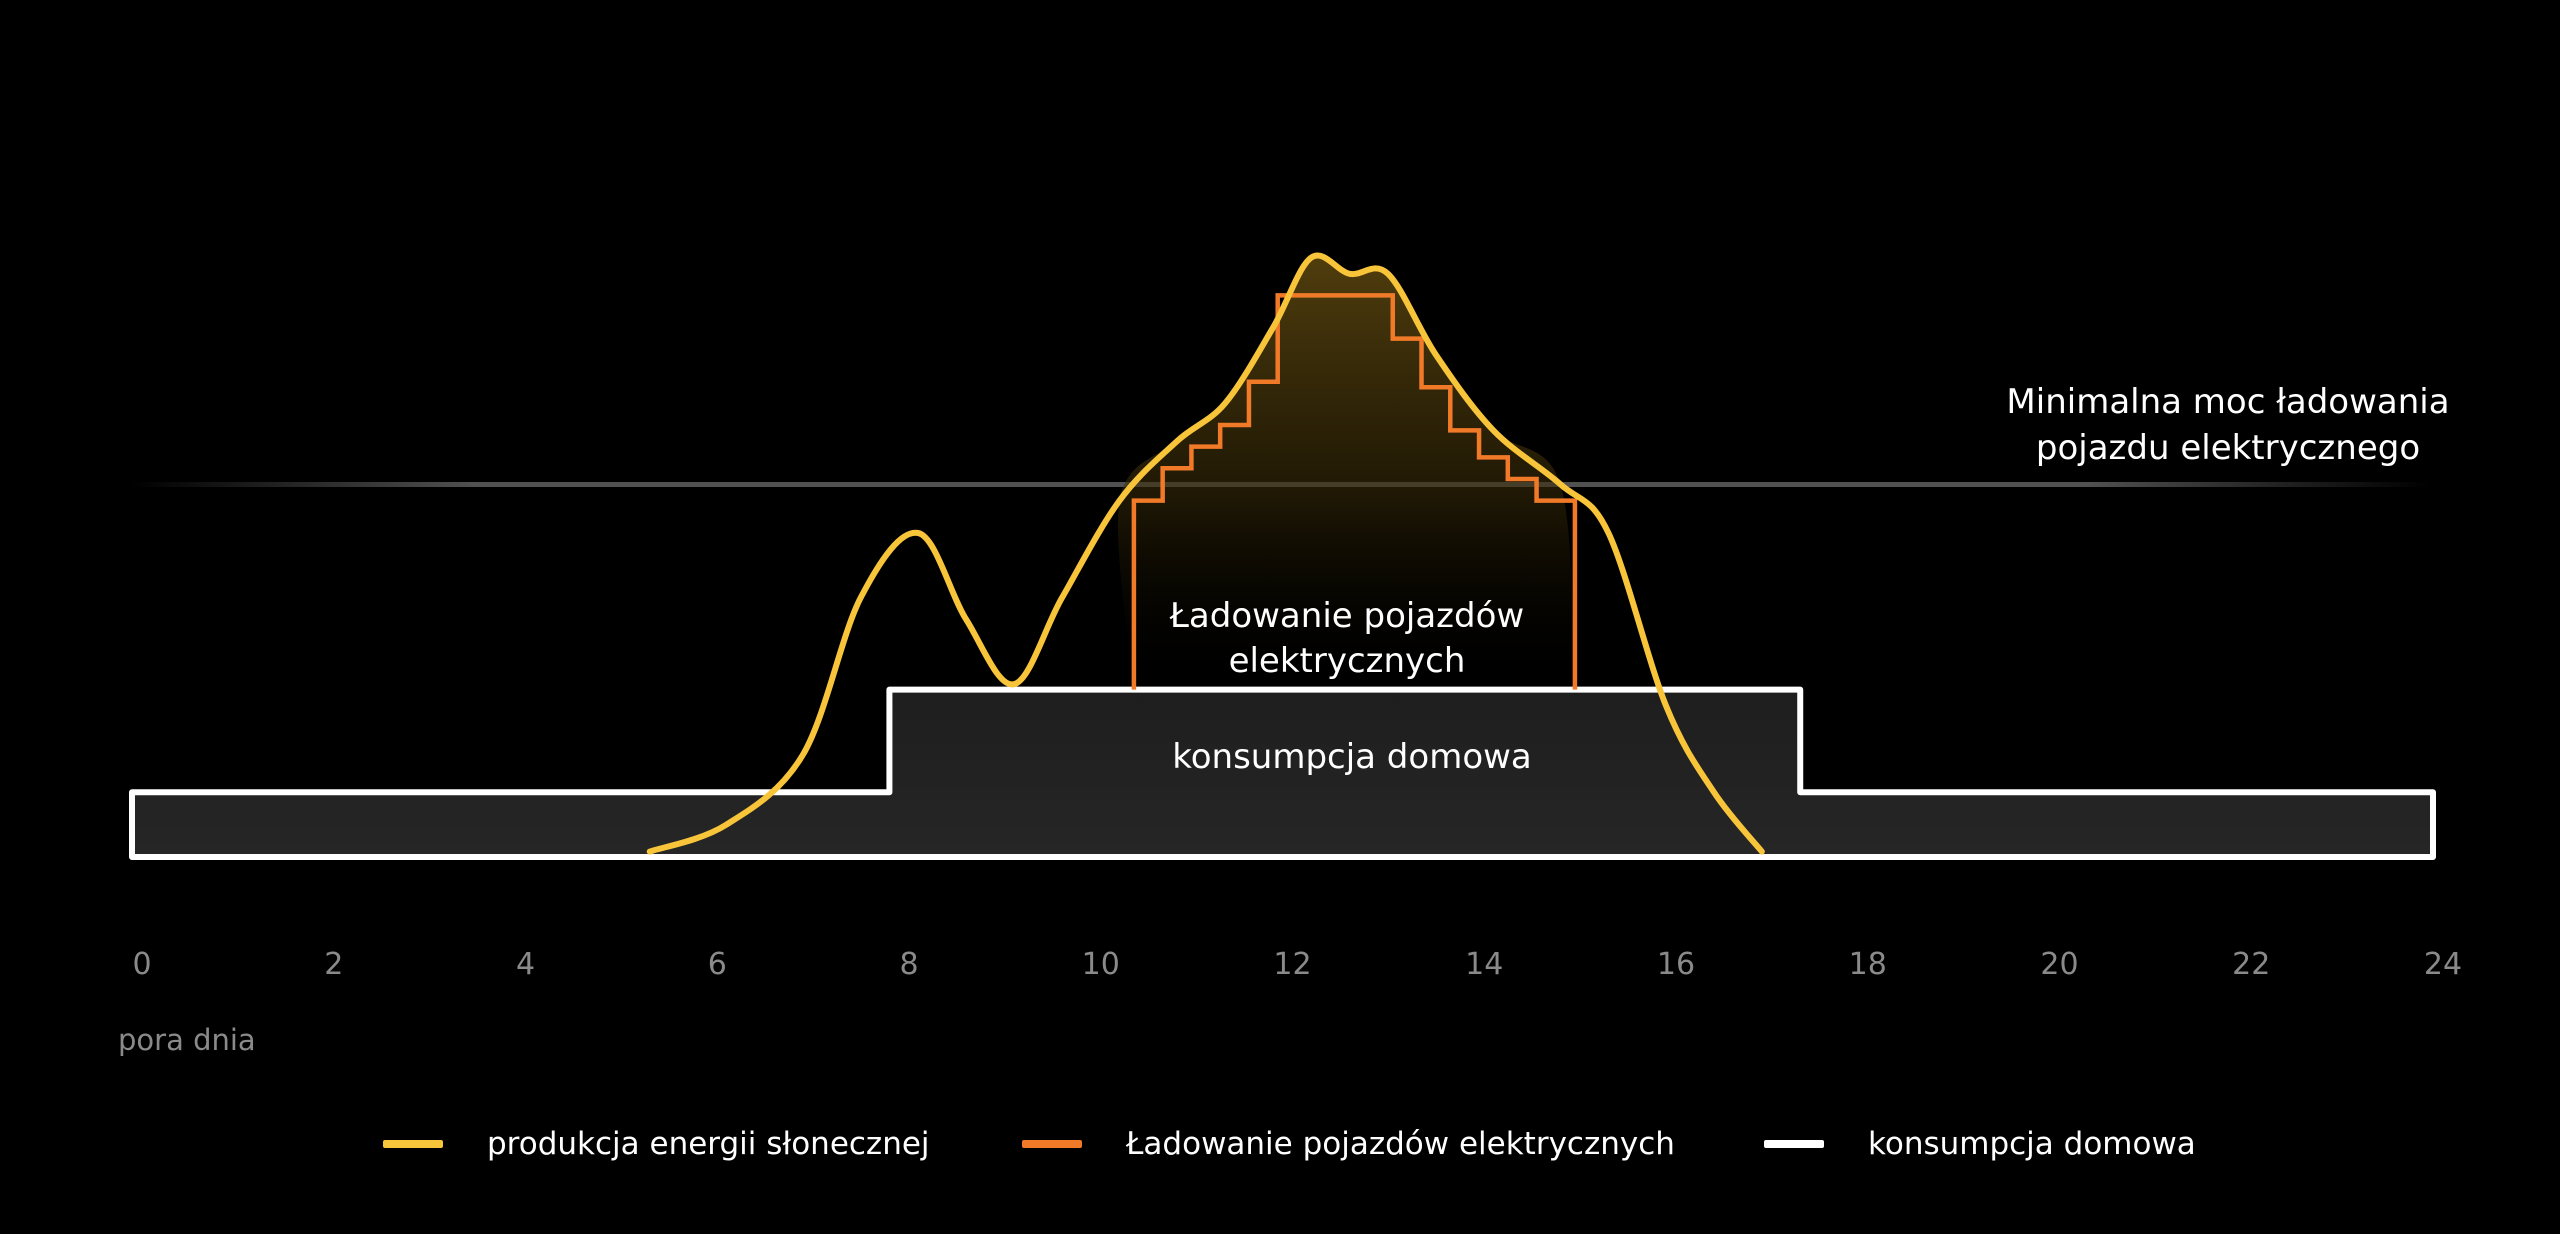 This screenshot has width=2560, height=1234. Describe the element at coordinates (2228, 448) in the screenshot. I see `threshold-label-line2: pojazdu elektrycznego` at that location.